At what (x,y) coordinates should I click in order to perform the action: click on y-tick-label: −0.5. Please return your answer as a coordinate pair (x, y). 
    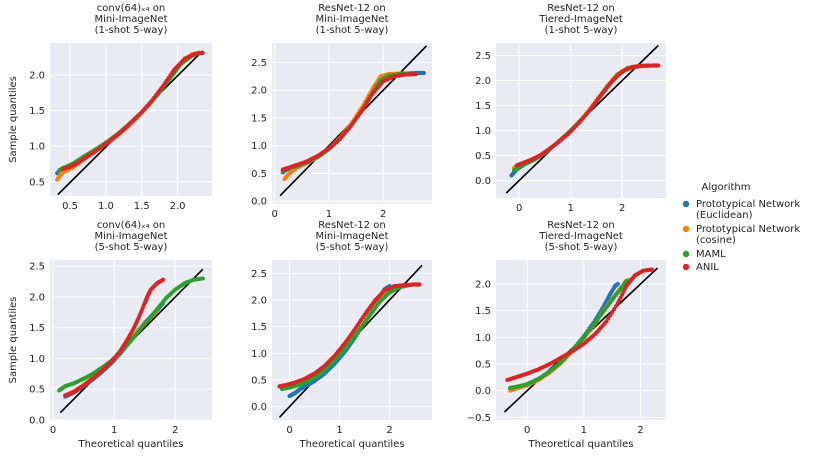
    Looking at the image, I should click on (479, 418).